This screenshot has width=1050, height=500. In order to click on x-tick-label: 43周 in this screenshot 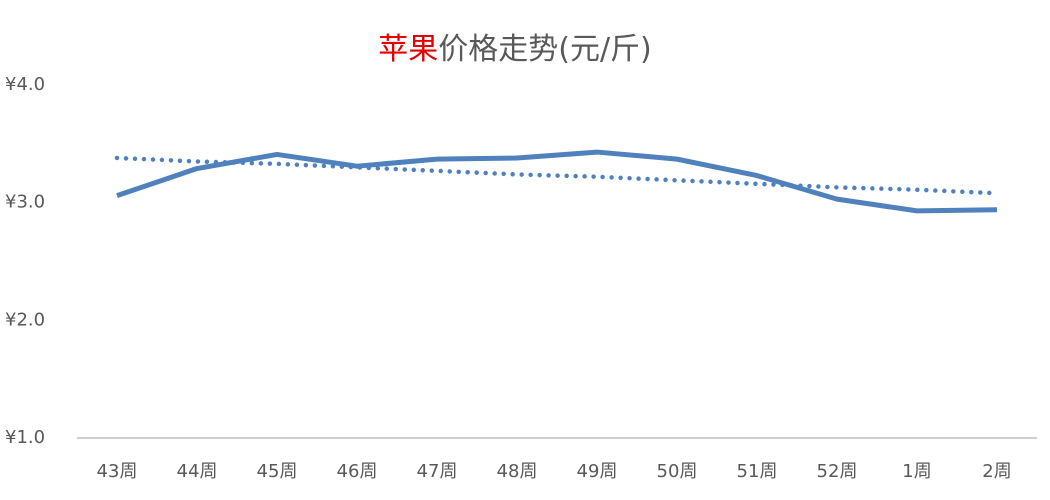, I will do `click(117, 471)`.